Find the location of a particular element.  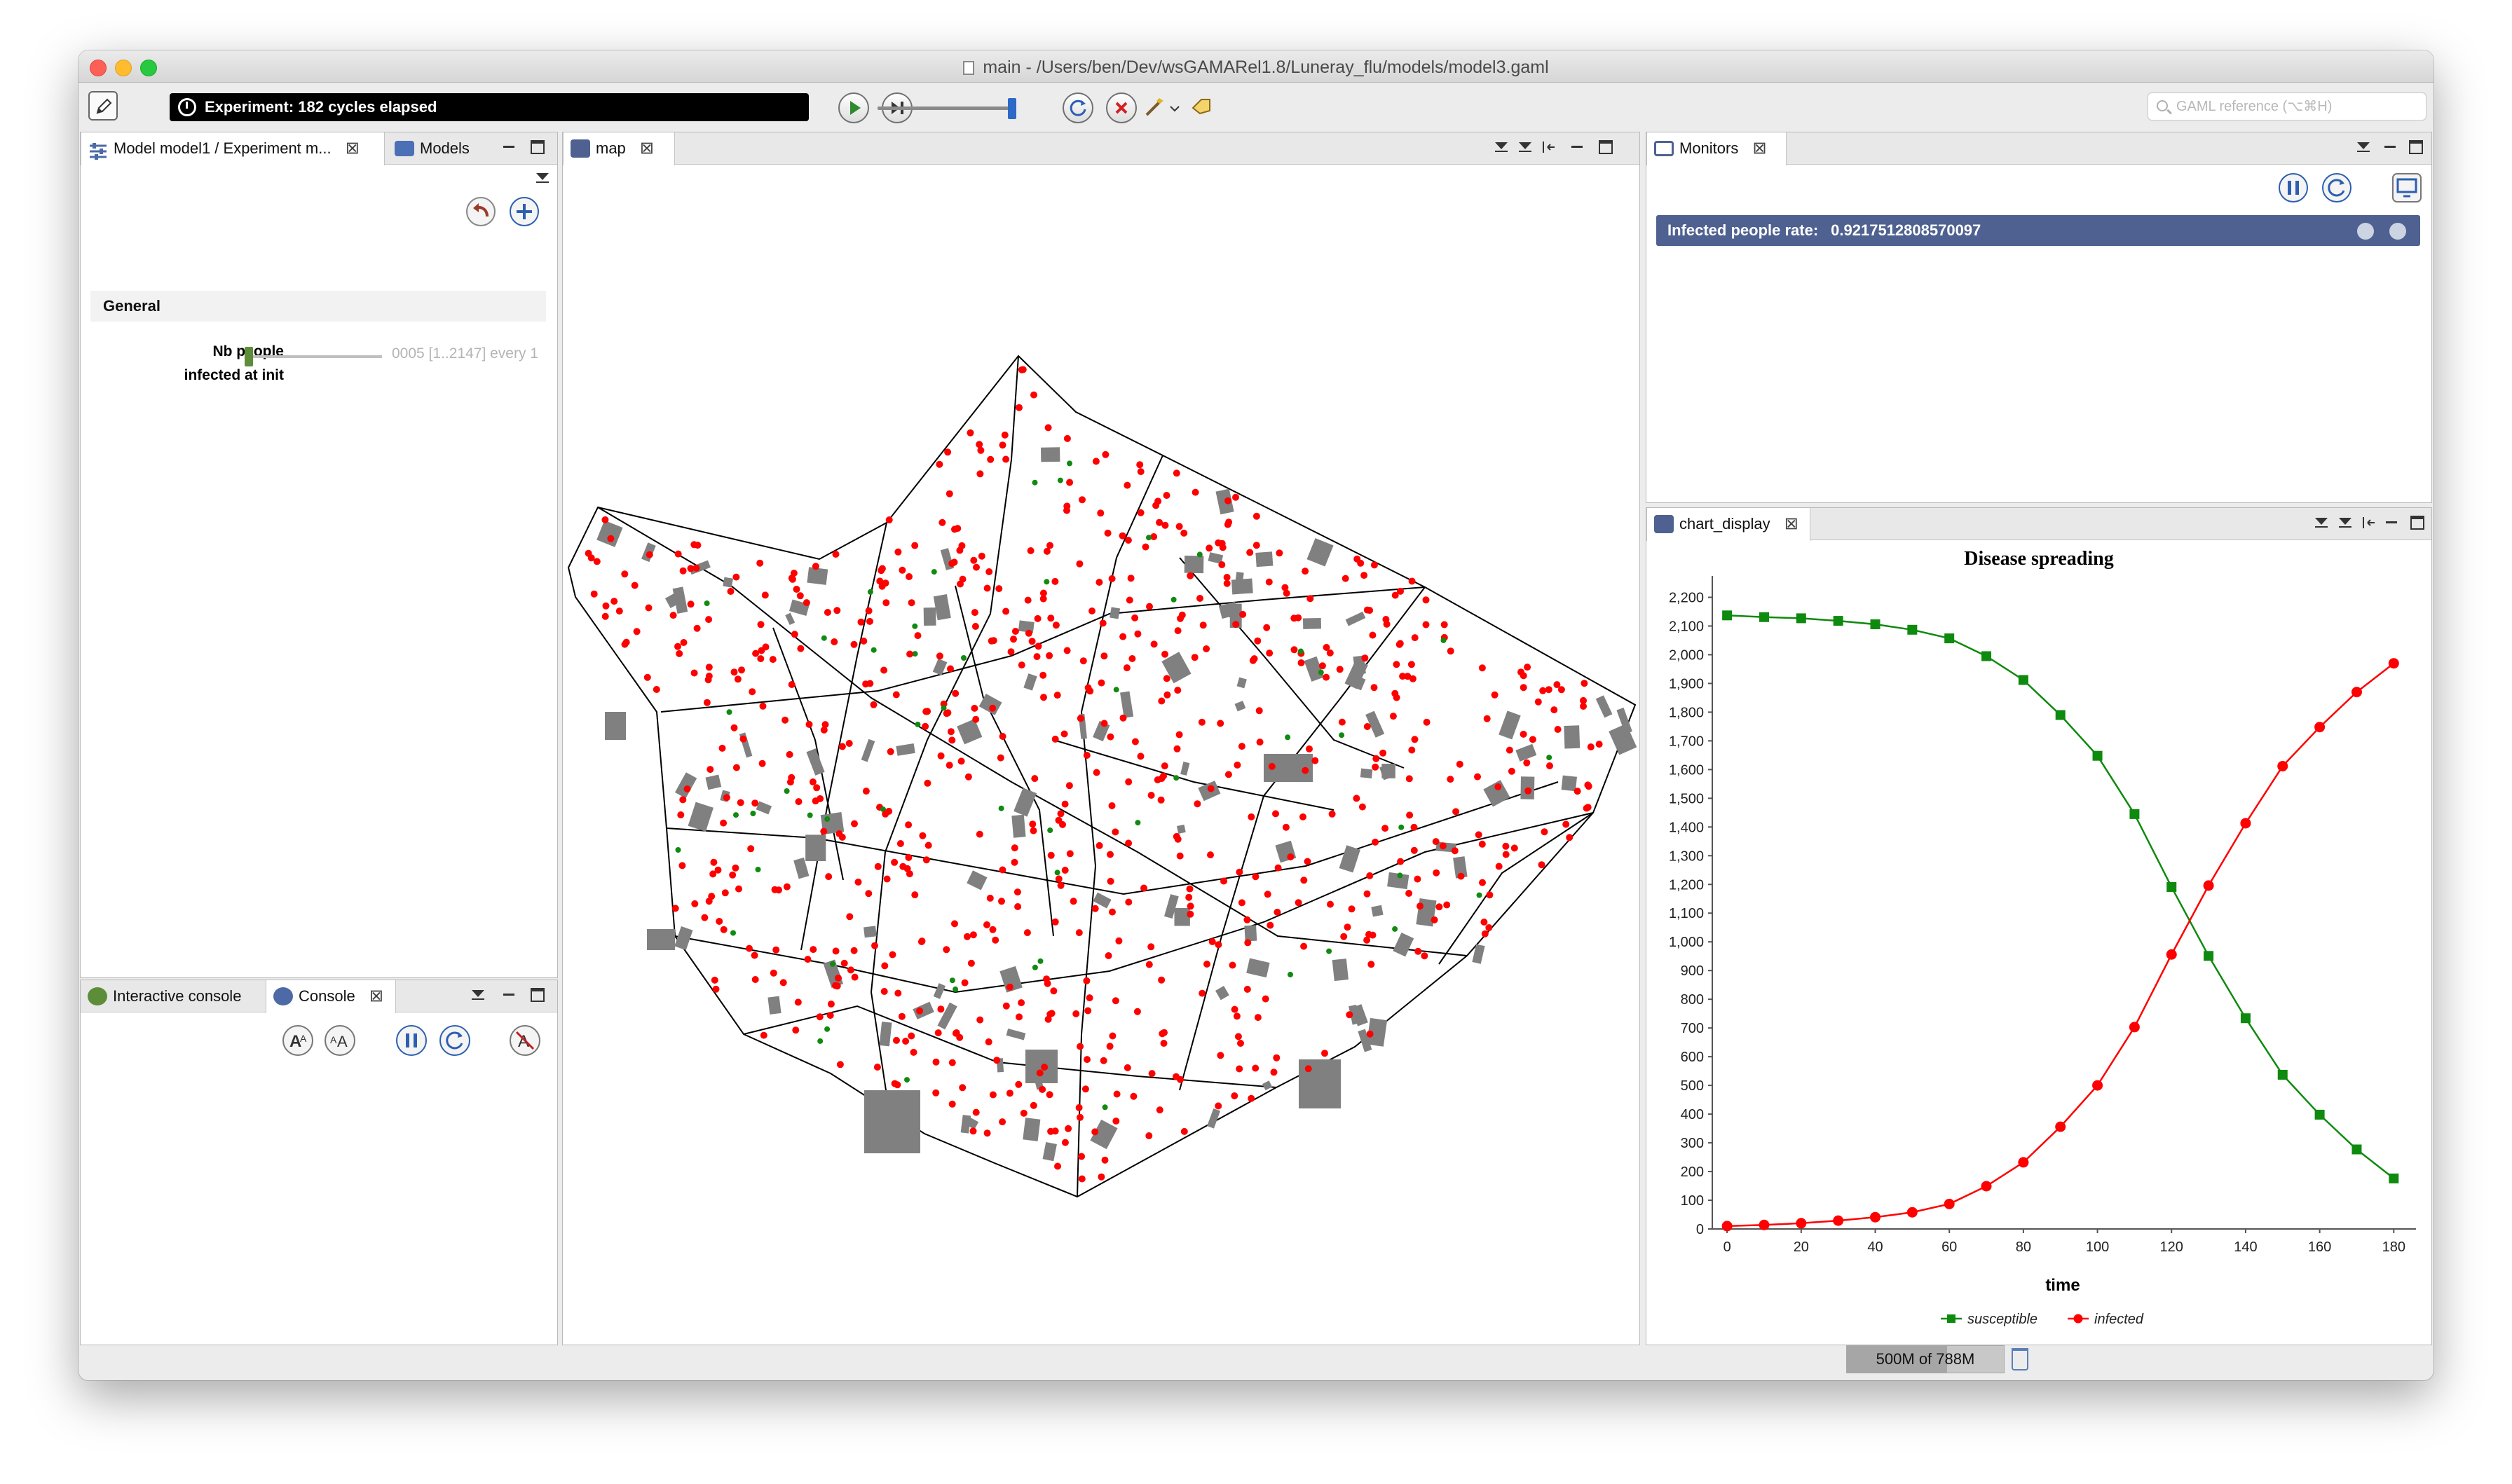

clear-console-button: A is located at coordinates (525, 1040).